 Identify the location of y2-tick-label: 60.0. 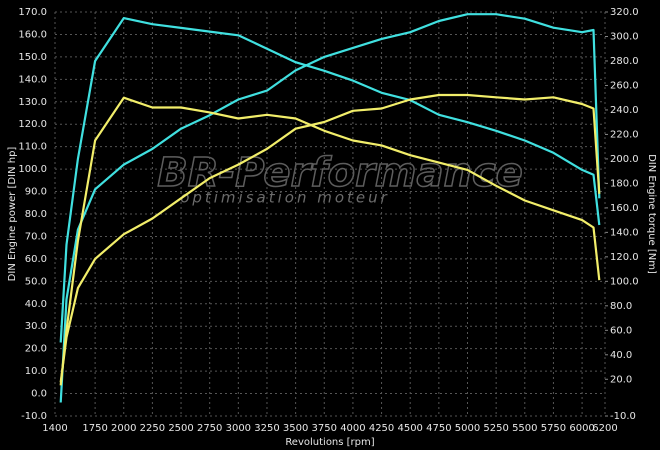
(621, 330).